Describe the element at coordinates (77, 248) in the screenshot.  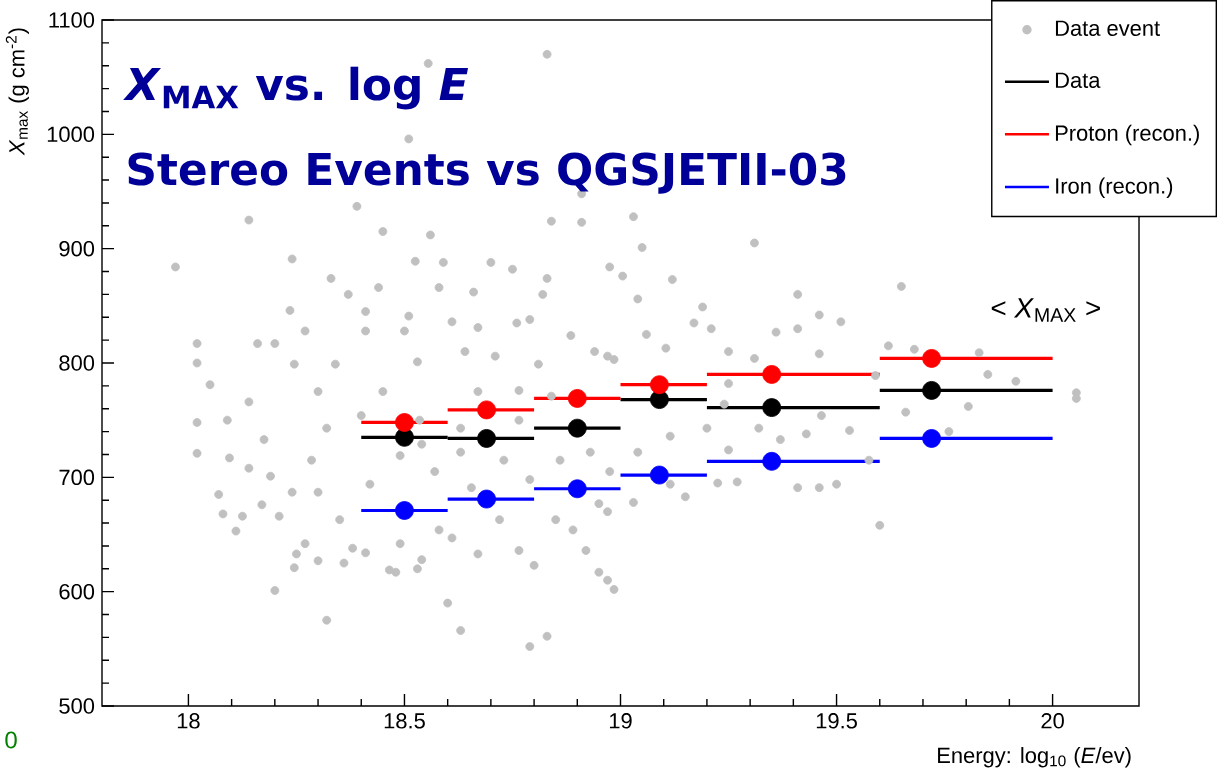
I see `y-tick-label: 900` at that location.